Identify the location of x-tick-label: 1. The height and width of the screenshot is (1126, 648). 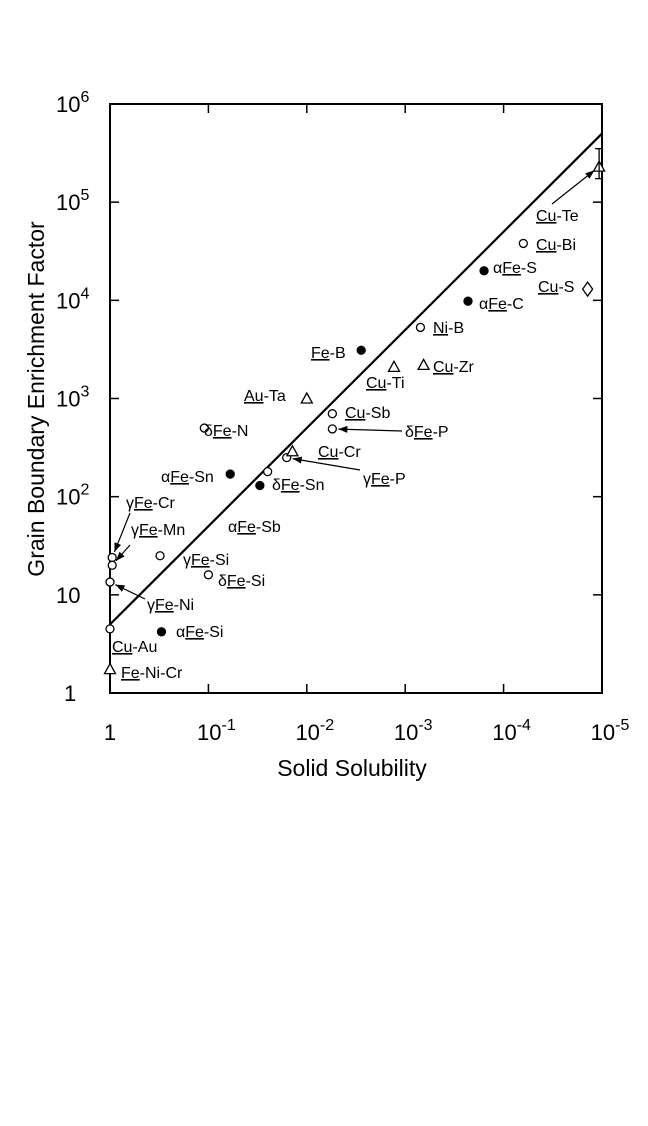
(110, 732).